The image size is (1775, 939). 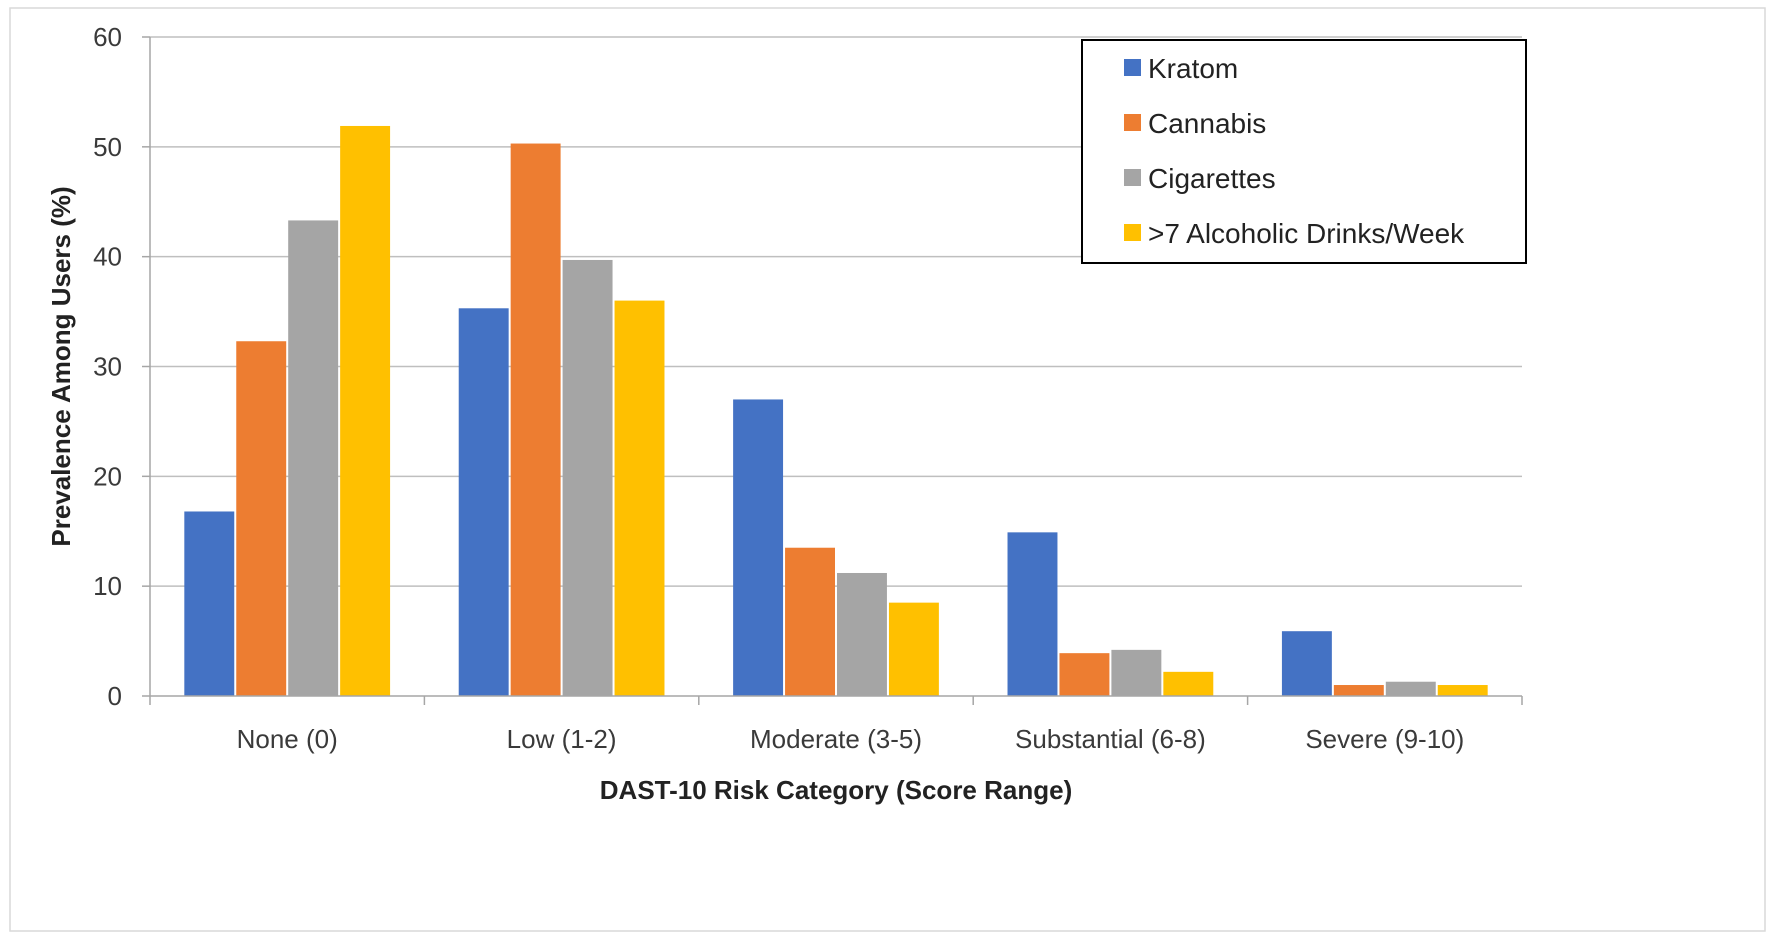 I want to click on legend-label: Kratom, so click(x=1193, y=68).